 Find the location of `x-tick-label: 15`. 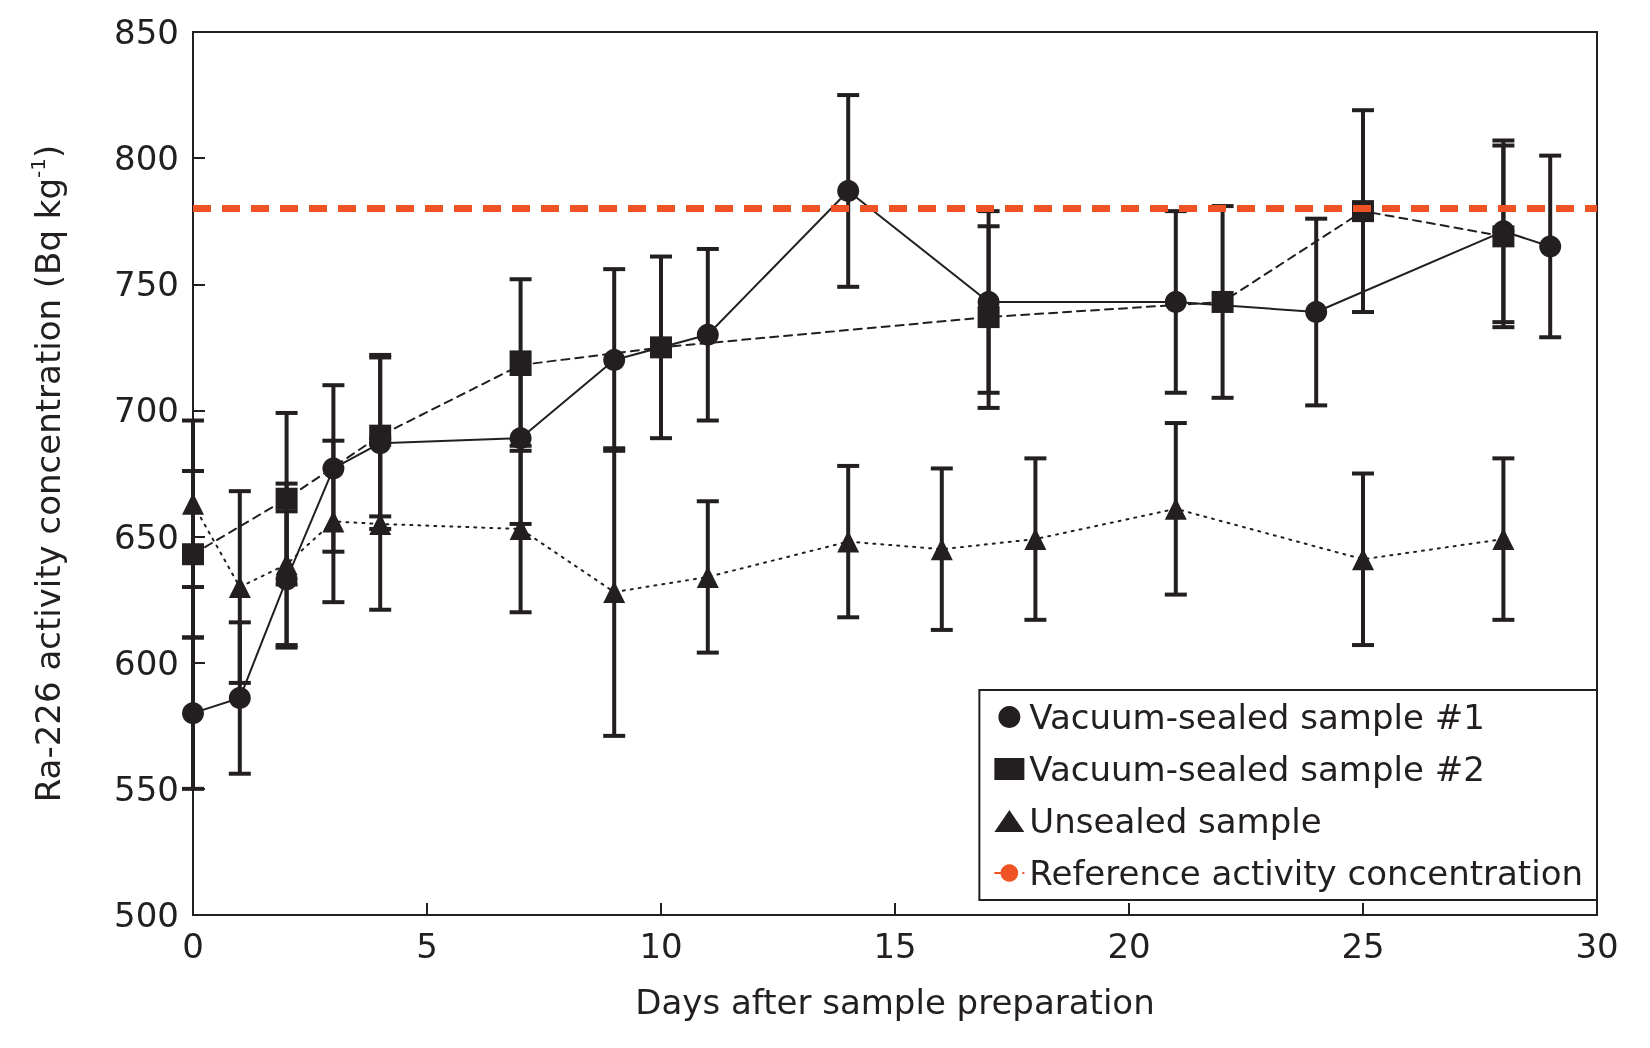

x-tick-label: 15 is located at coordinates (895, 946).